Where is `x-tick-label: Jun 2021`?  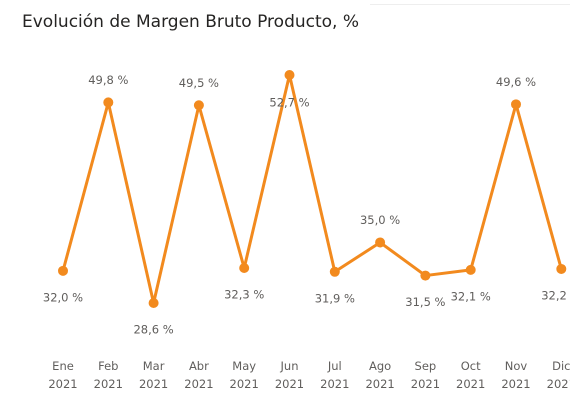
x-tick-label: Jun 2021 is located at coordinates (289, 375).